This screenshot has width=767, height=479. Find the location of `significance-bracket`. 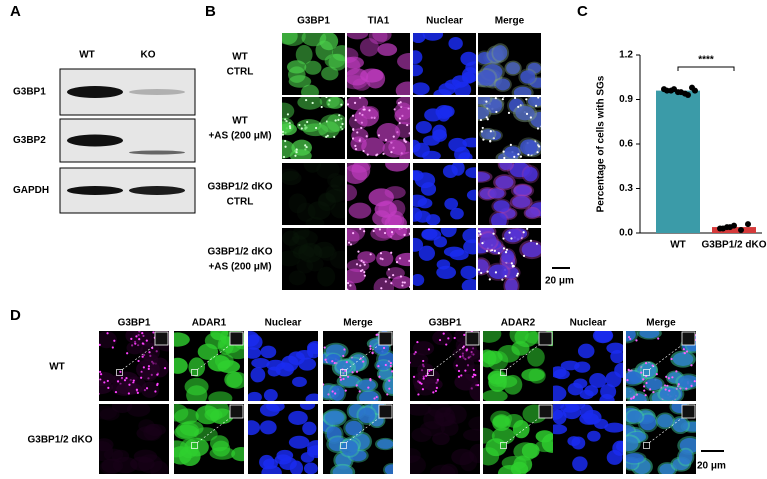

significance-bracket is located at coordinates (706, 68).